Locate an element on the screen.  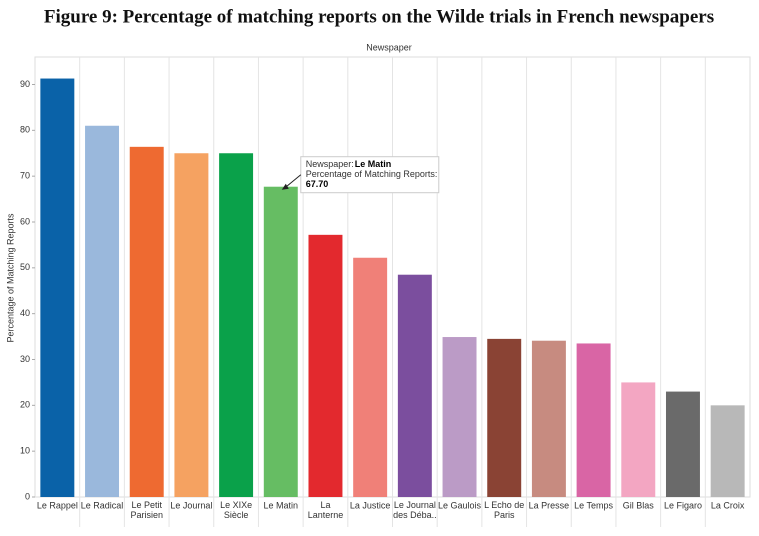
x-tick-label: Le XIXe Siècle is located at coordinates (236, 510).